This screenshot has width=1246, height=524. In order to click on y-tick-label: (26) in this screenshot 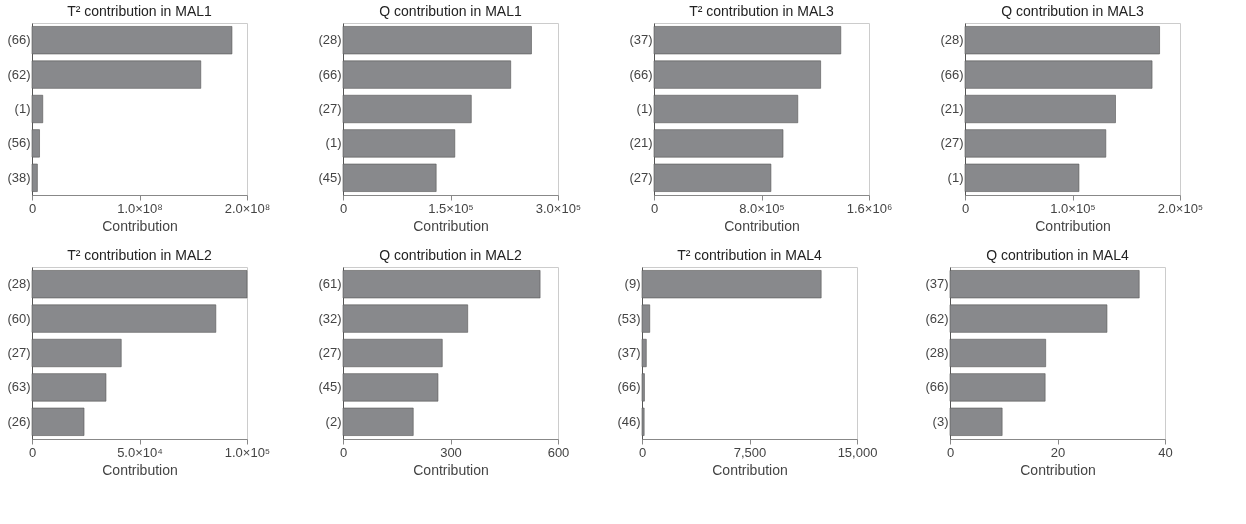, I will do `click(19, 421)`.